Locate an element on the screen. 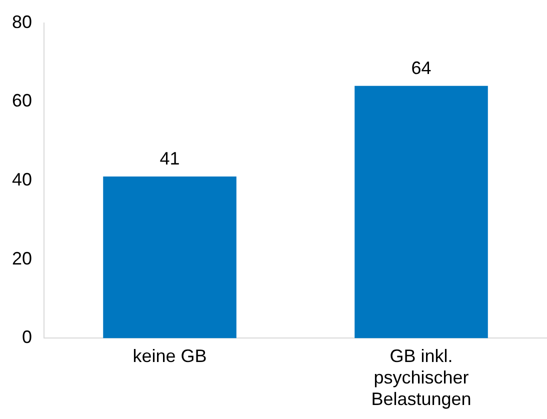 This screenshot has width=547, height=419. y-tick-label: 0 is located at coordinates (27, 337).